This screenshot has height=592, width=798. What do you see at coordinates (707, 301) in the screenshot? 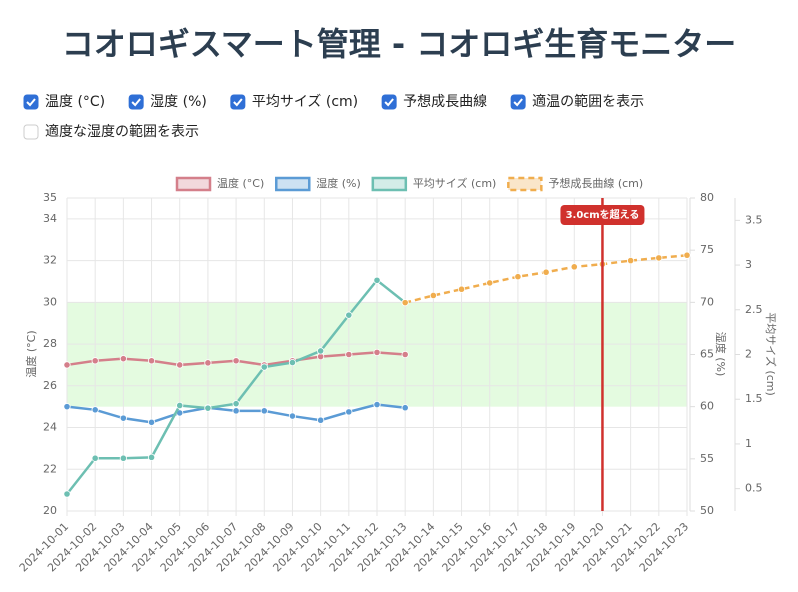
I see `y-tick-label: 70` at bounding box center [707, 301].